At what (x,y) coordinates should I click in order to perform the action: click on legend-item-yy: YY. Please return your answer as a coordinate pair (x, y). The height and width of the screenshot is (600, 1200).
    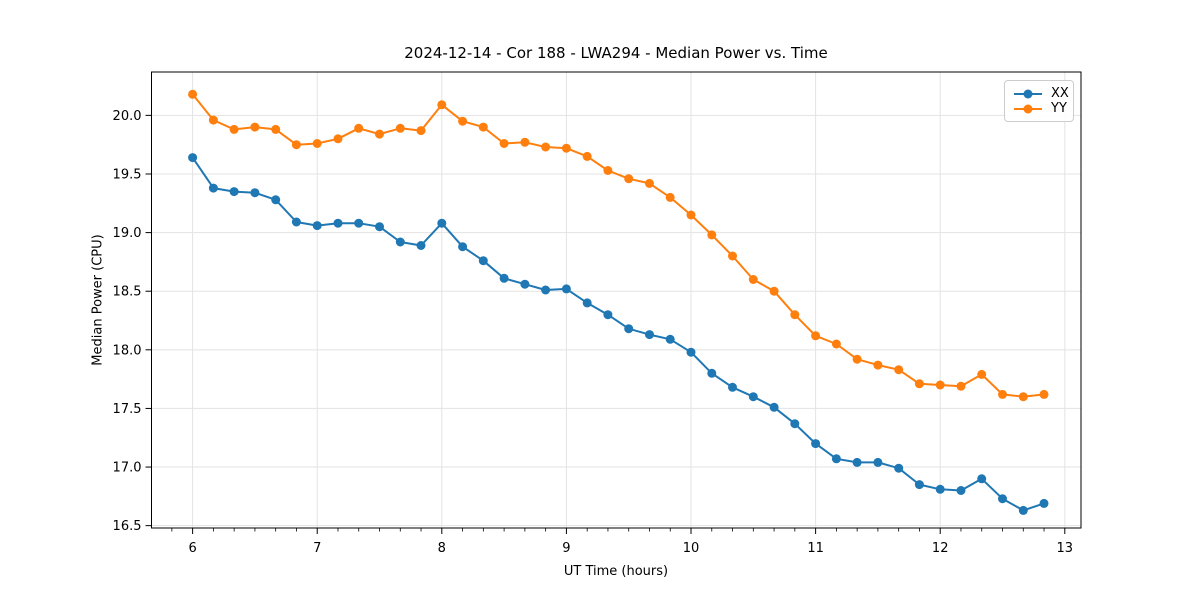
    Looking at the image, I should click on (1040, 108).